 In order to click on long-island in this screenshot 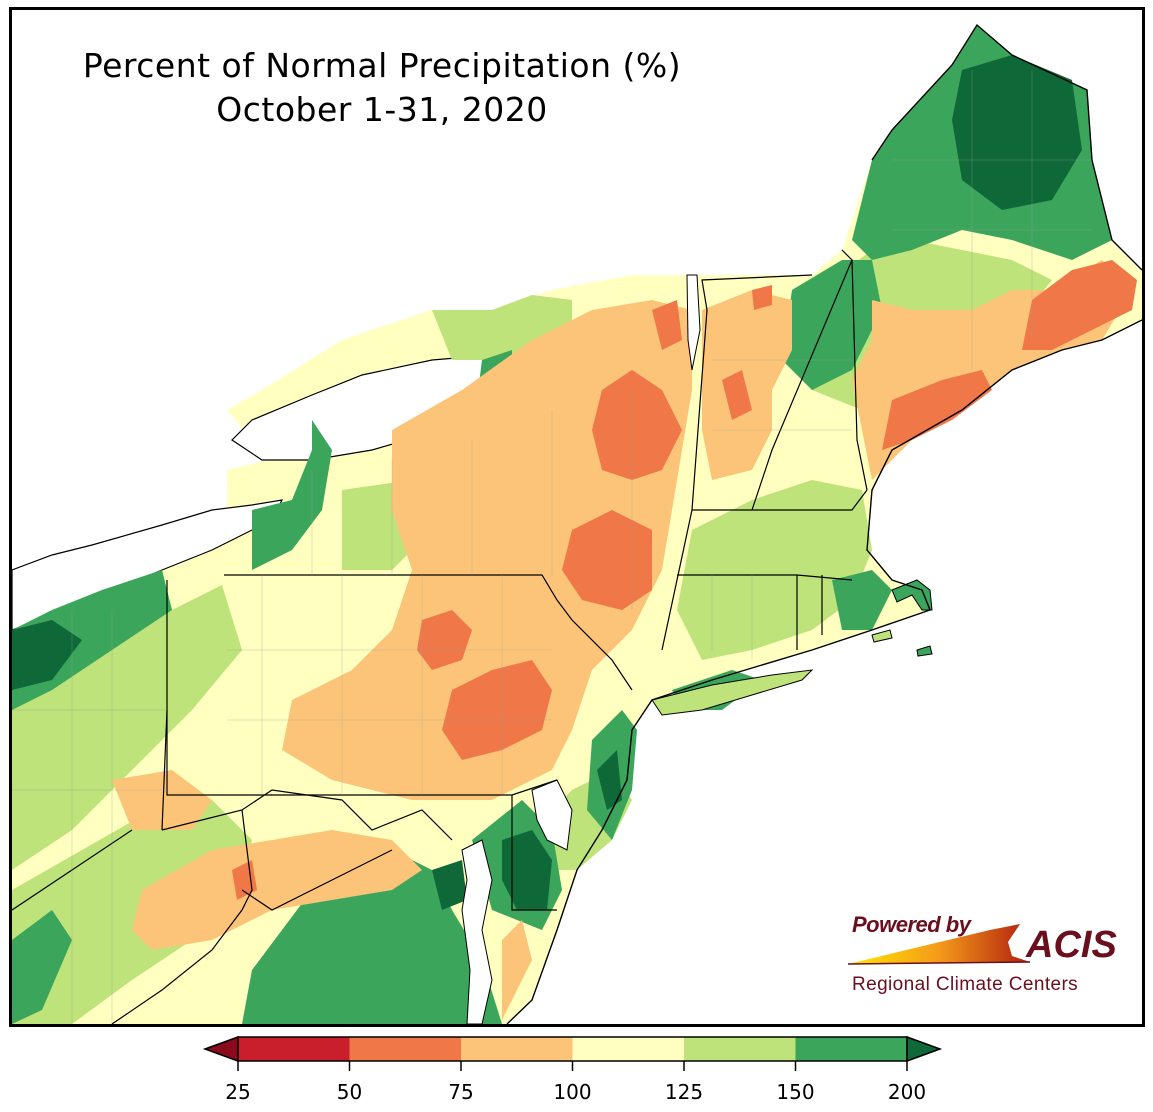, I will do `click(732, 692)`.